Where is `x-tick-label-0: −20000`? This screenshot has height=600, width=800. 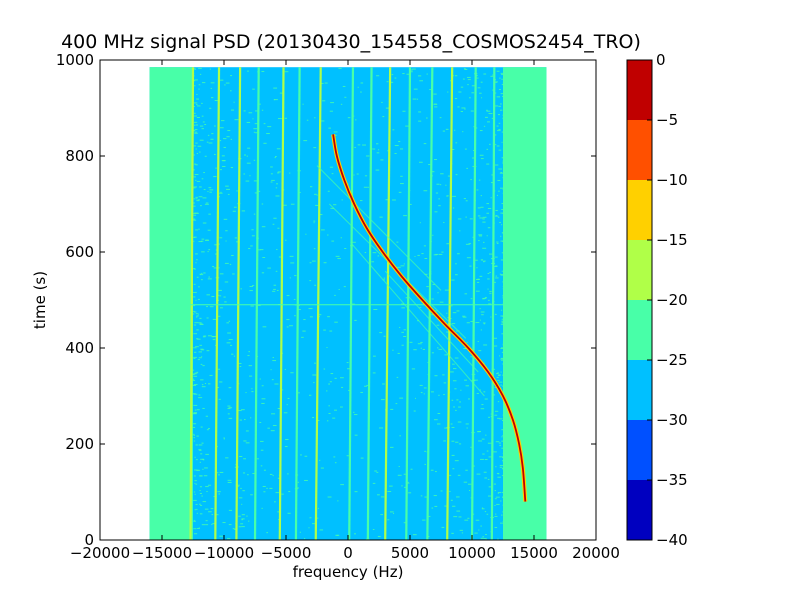
x-tick-label-0: −20000 is located at coordinates (100, 553).